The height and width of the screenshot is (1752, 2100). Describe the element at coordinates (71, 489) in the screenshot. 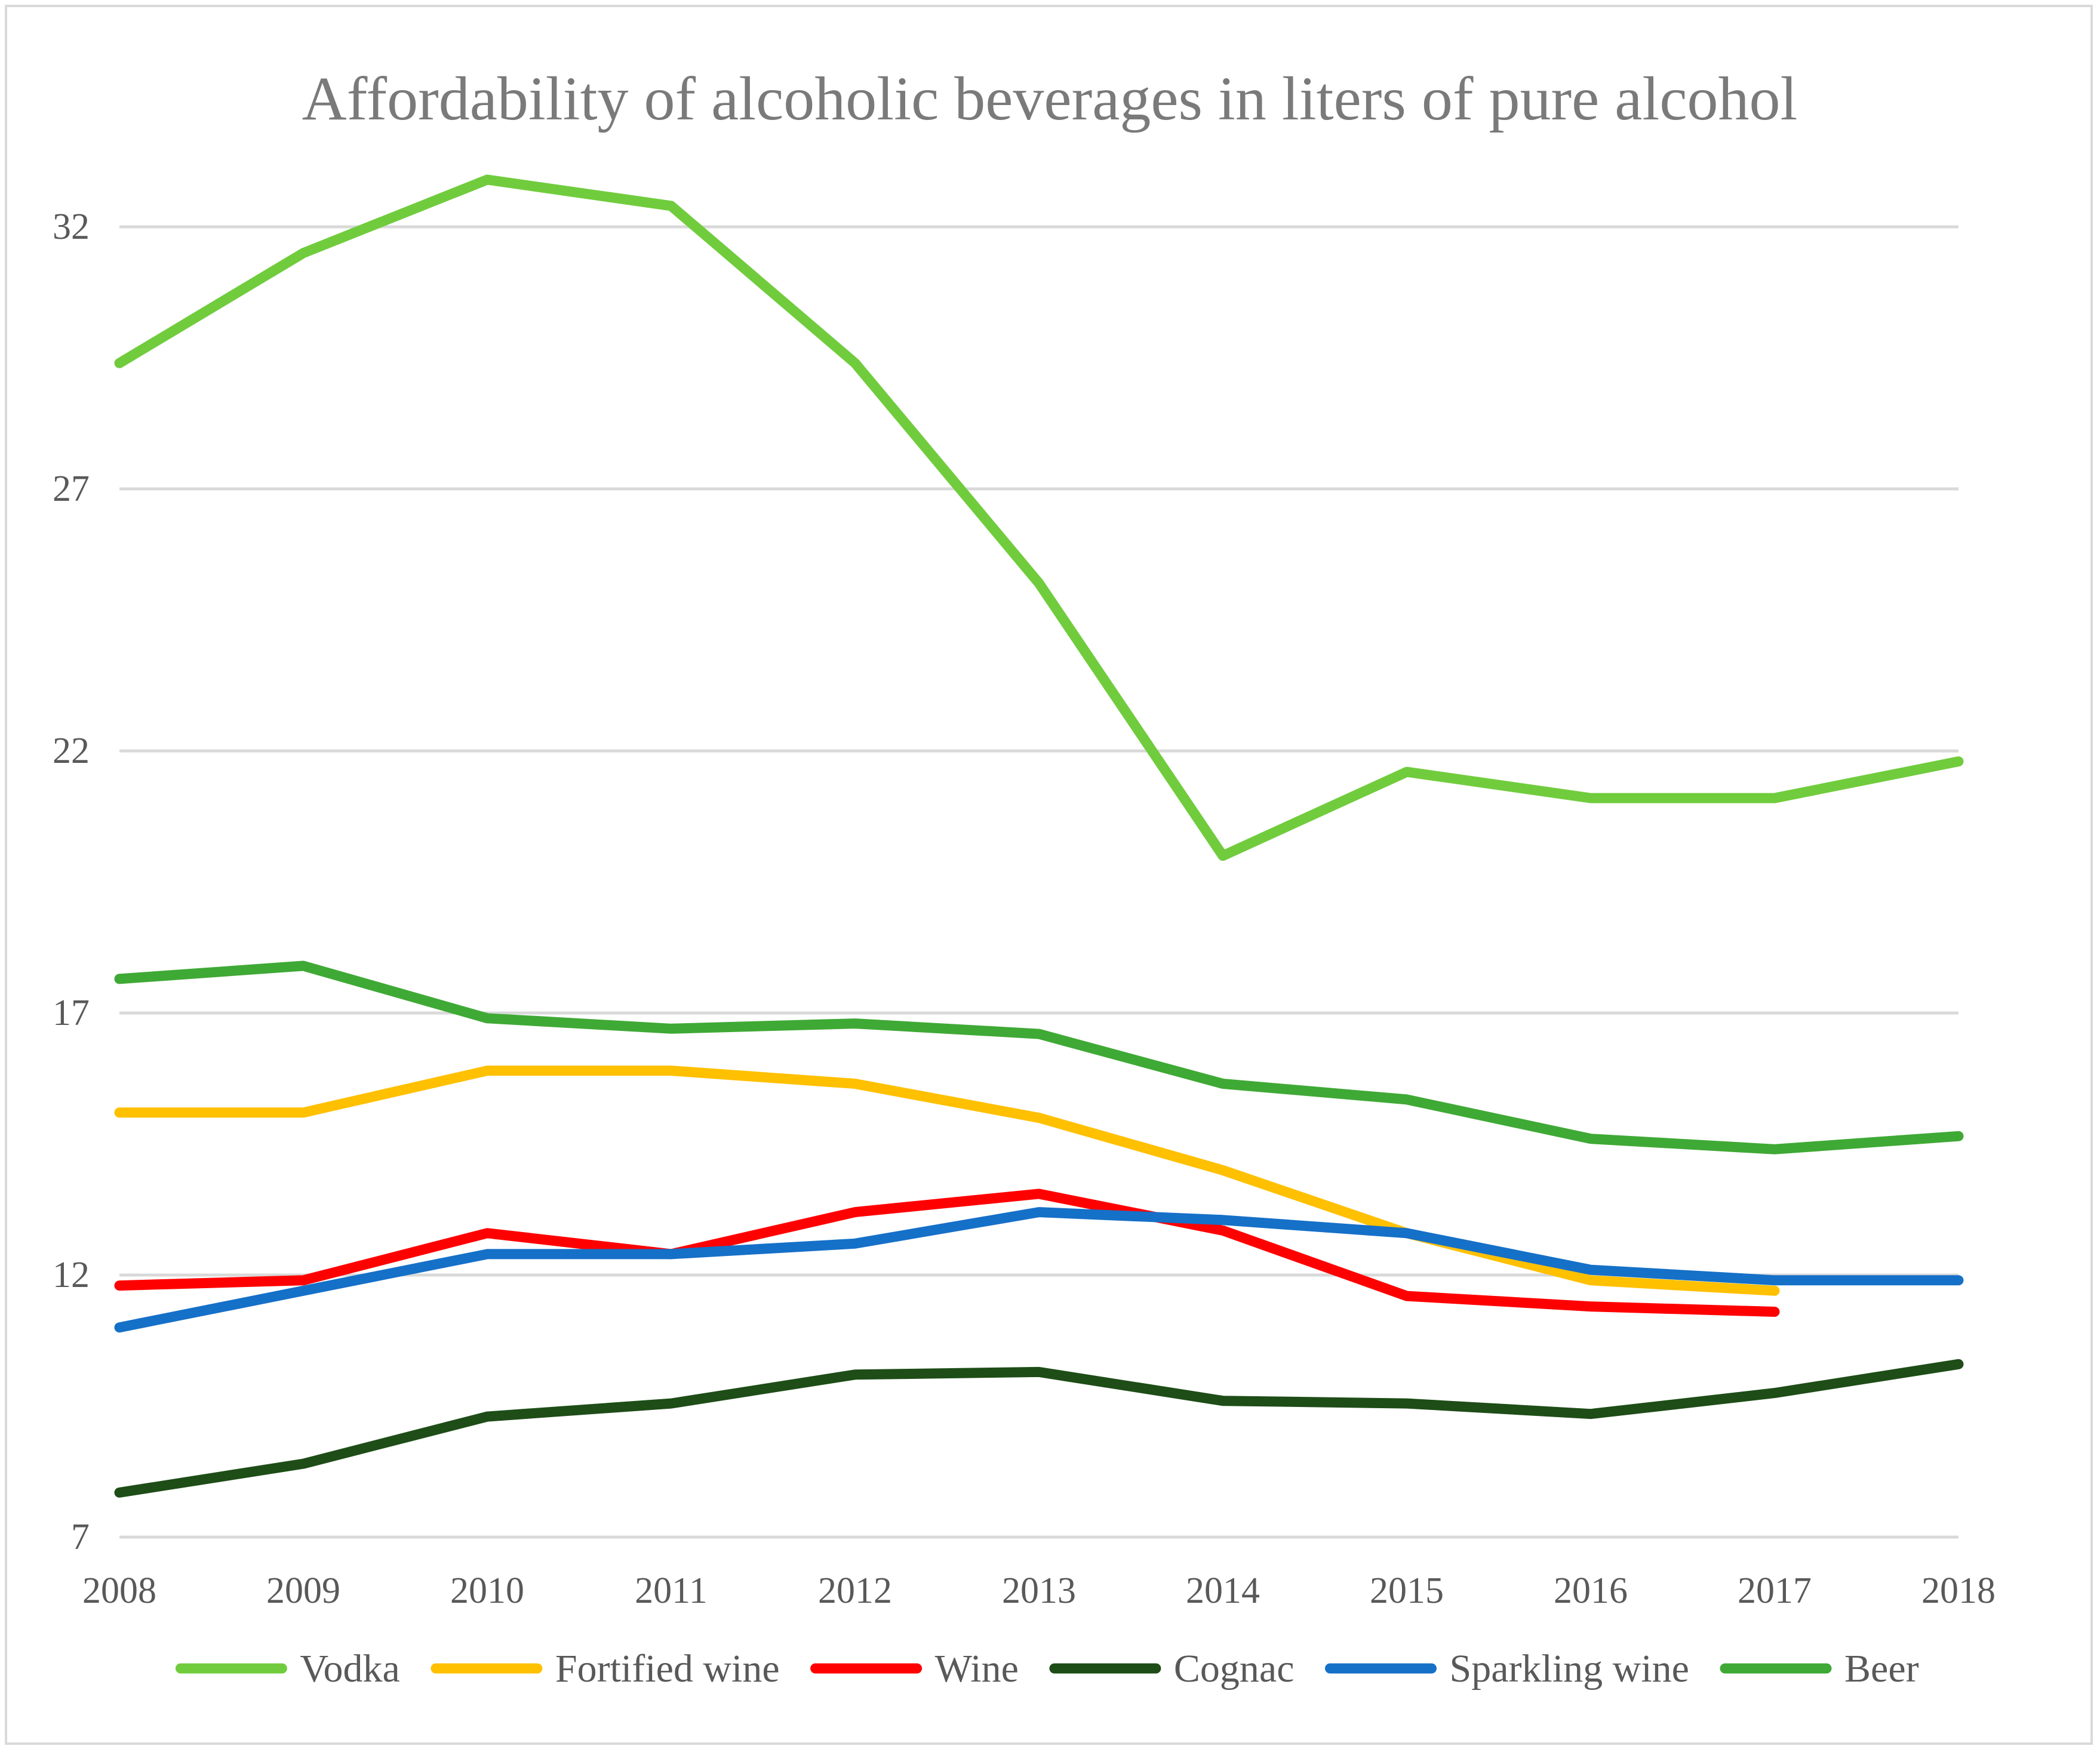

I see `y-tick-label: 27` at that location.